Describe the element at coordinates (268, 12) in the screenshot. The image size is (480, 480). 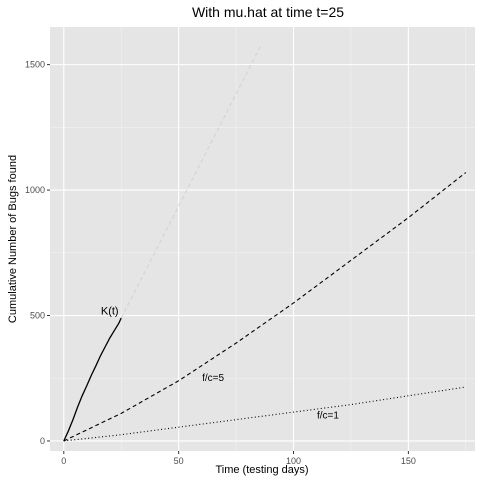
I see `chart-title: With mu.hat at time t=25` at that location.